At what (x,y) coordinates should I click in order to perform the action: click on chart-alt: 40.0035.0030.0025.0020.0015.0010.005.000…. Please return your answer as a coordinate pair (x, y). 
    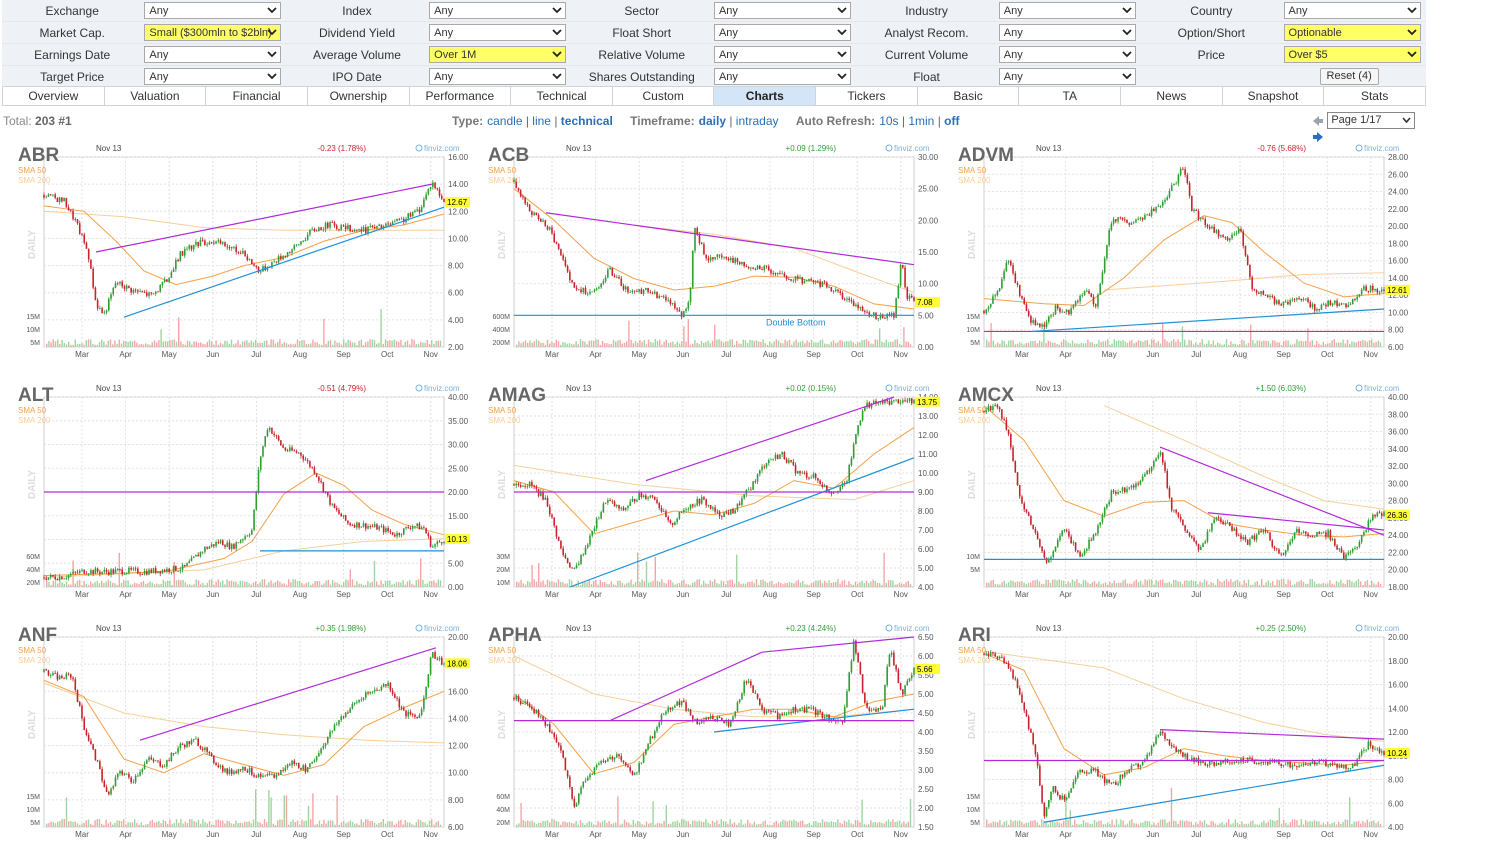
    Looking at the image, I should click on (235, 492).